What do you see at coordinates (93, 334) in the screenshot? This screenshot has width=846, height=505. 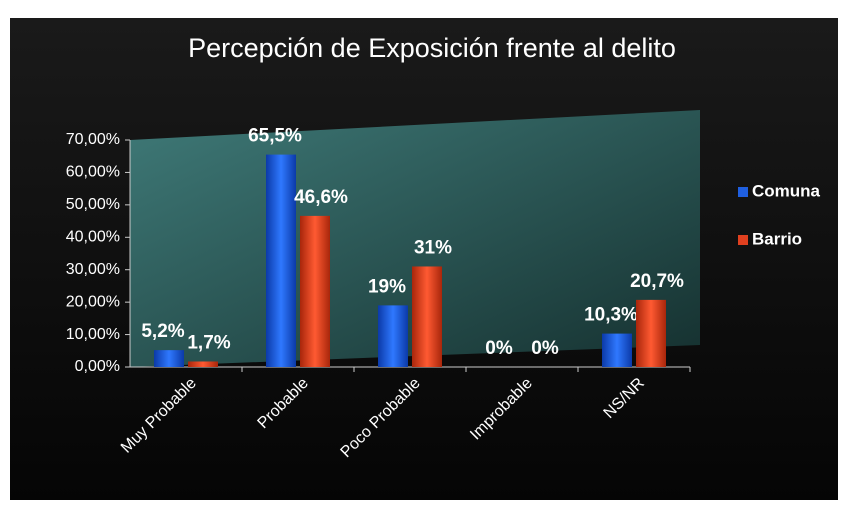 I see `y-tick-label: 10,00%` at bounding box center [93, 334].